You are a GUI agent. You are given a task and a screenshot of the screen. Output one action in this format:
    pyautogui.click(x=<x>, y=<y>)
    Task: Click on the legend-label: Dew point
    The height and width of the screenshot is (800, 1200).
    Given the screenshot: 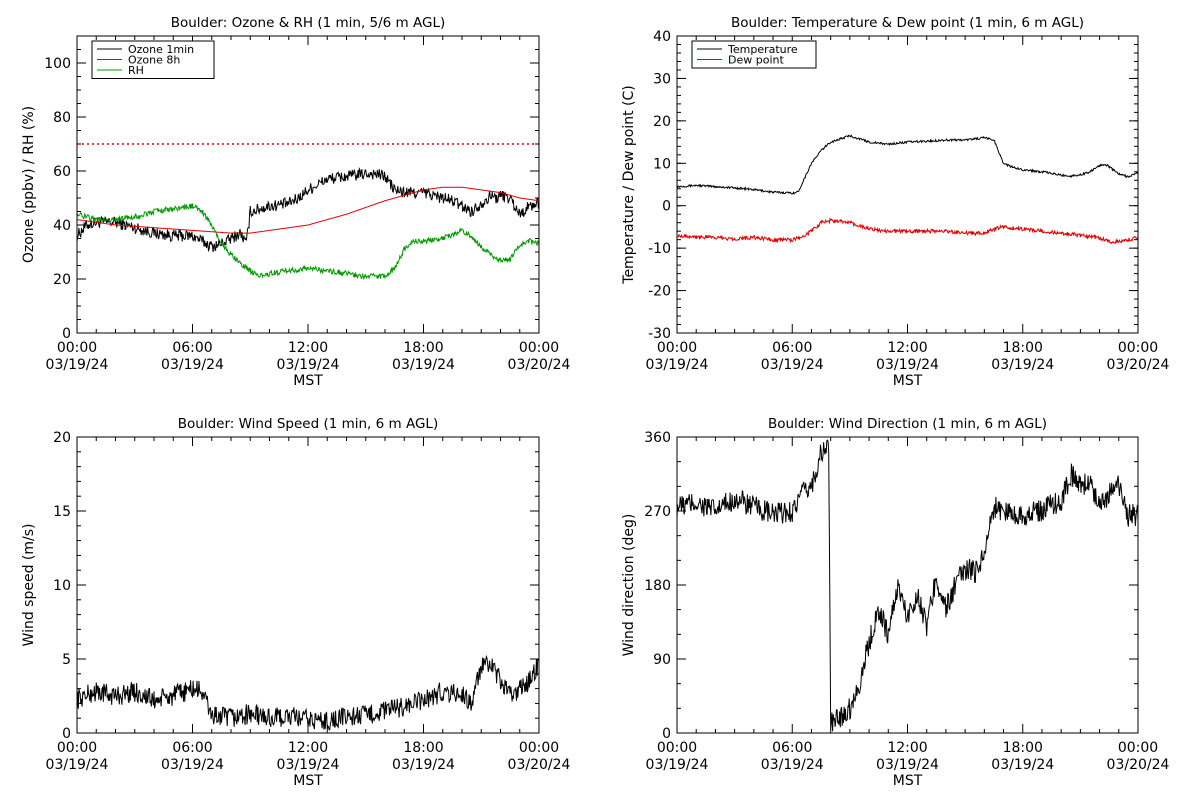 What is the action you would take?
    pyautogui.click(x=756, y=60)
    